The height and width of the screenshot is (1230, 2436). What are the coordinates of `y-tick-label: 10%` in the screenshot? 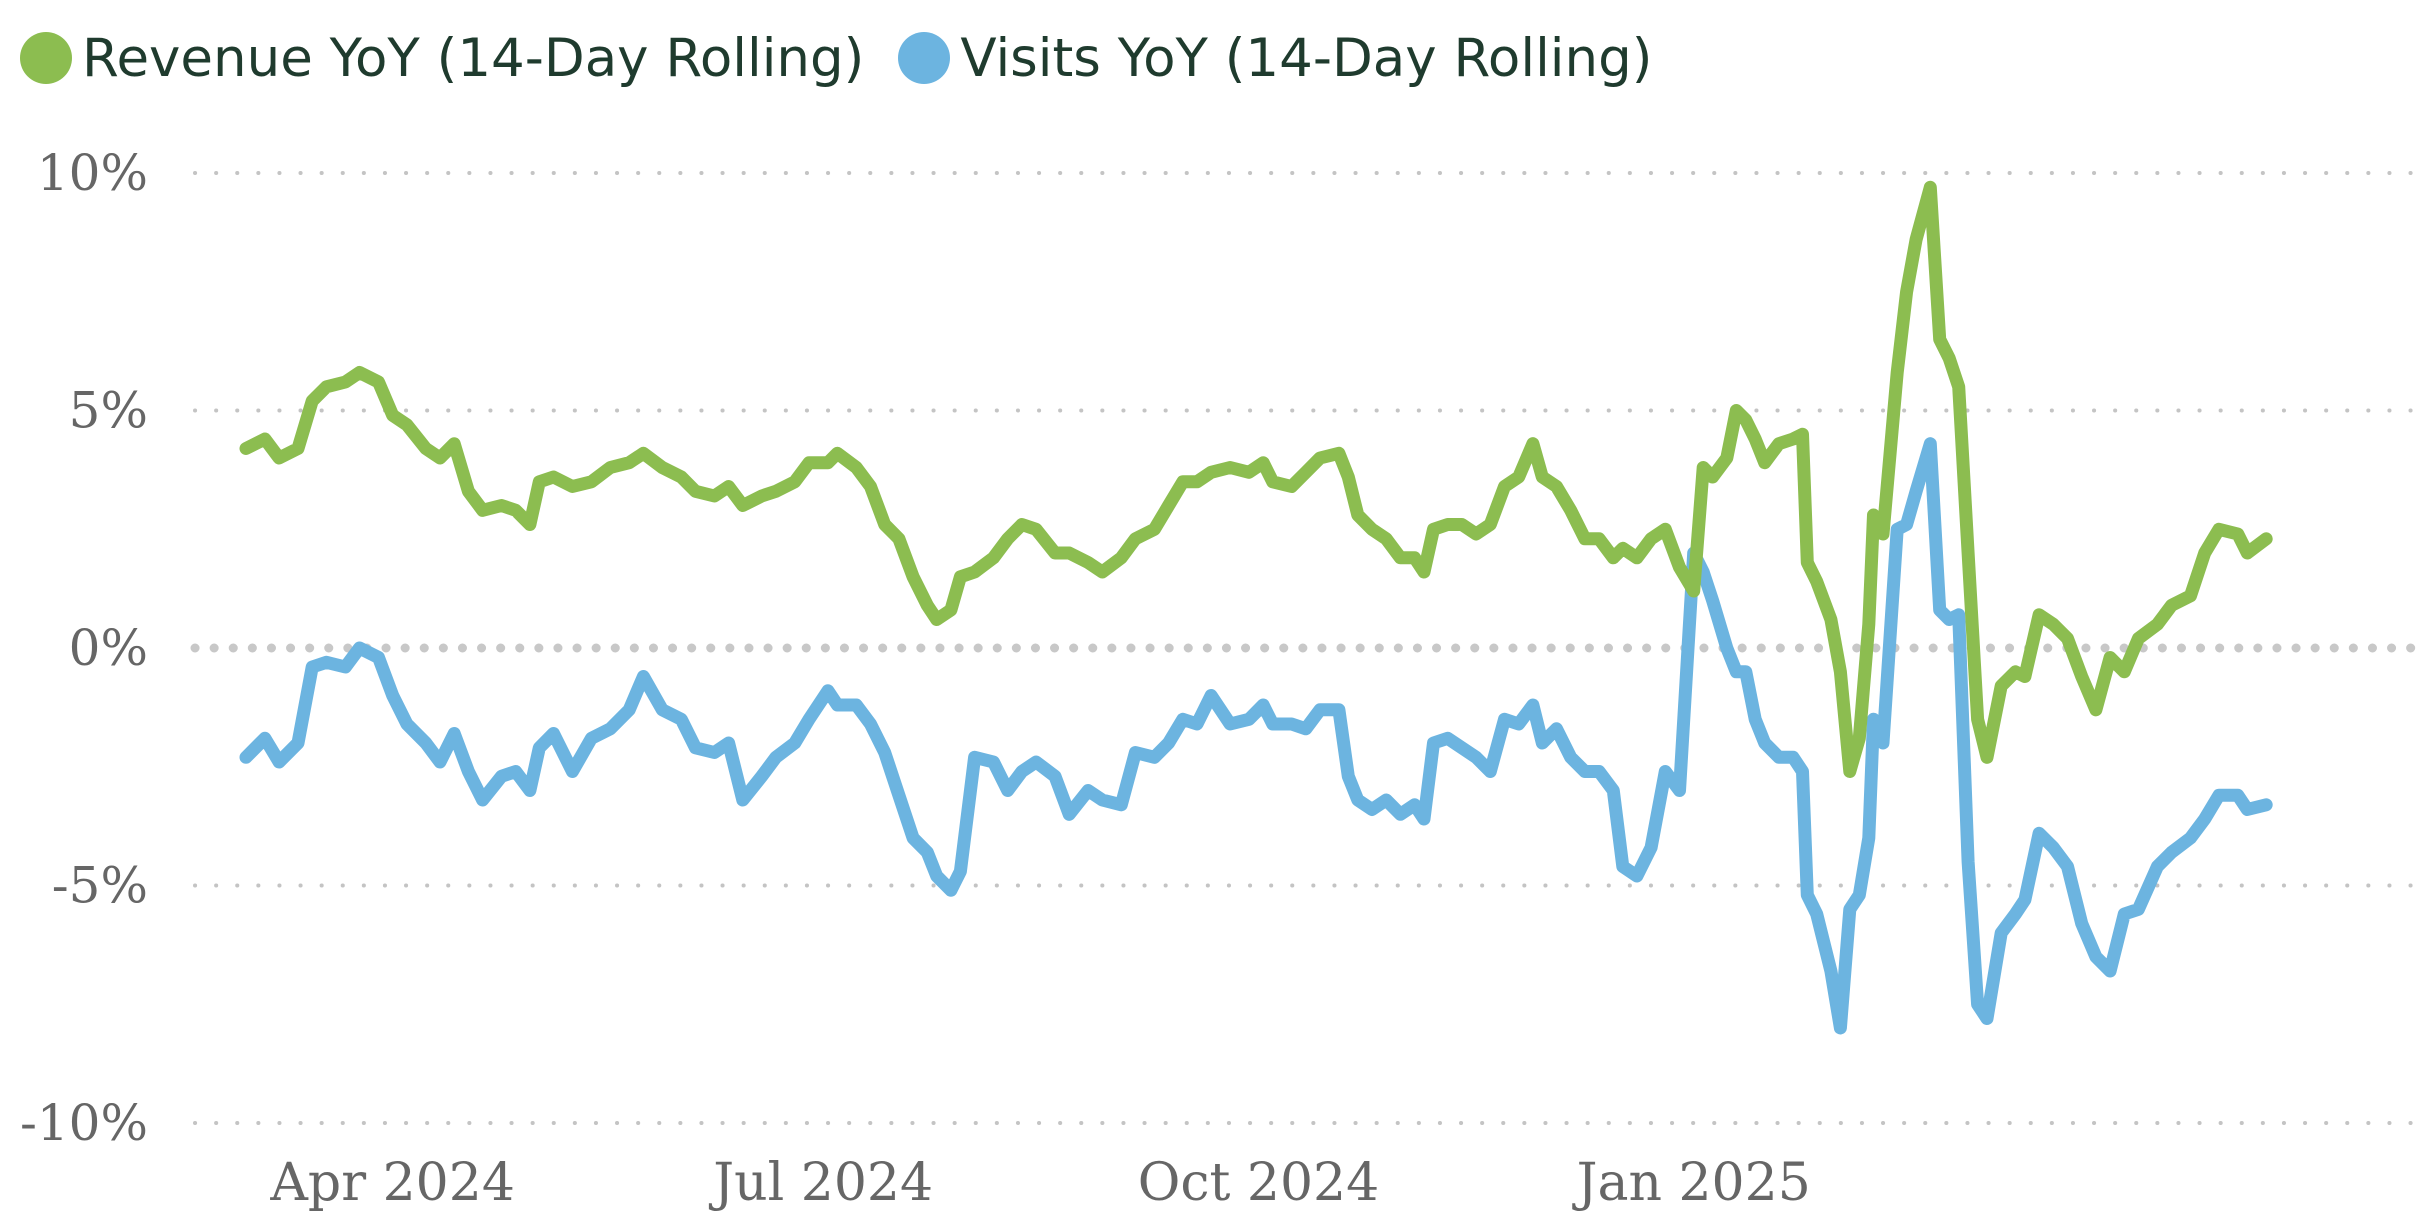 It's located at (92, 173).